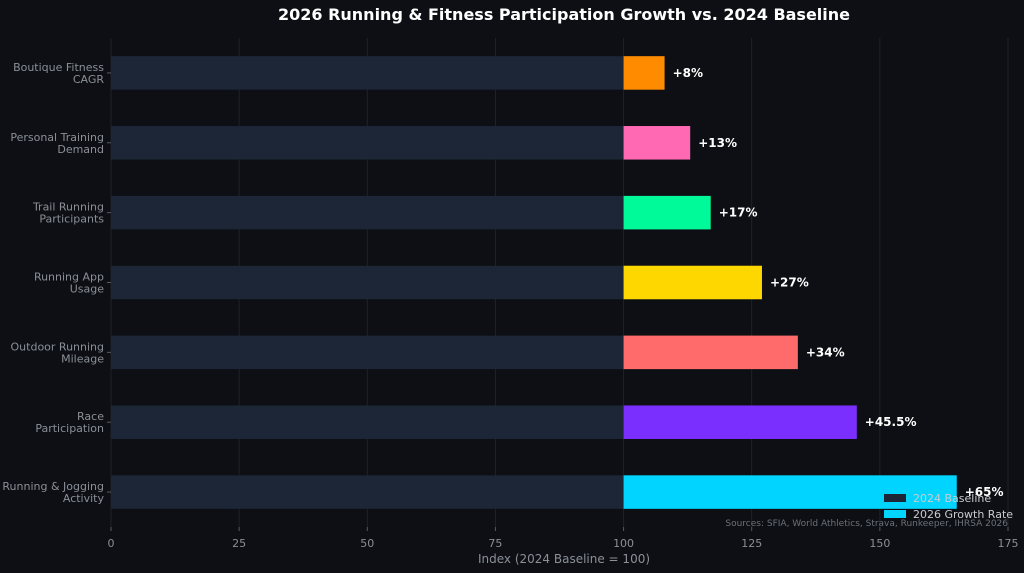 The image size is (1024, 573). I want to click on category-label-5: Race Participation, so click(69, 422).